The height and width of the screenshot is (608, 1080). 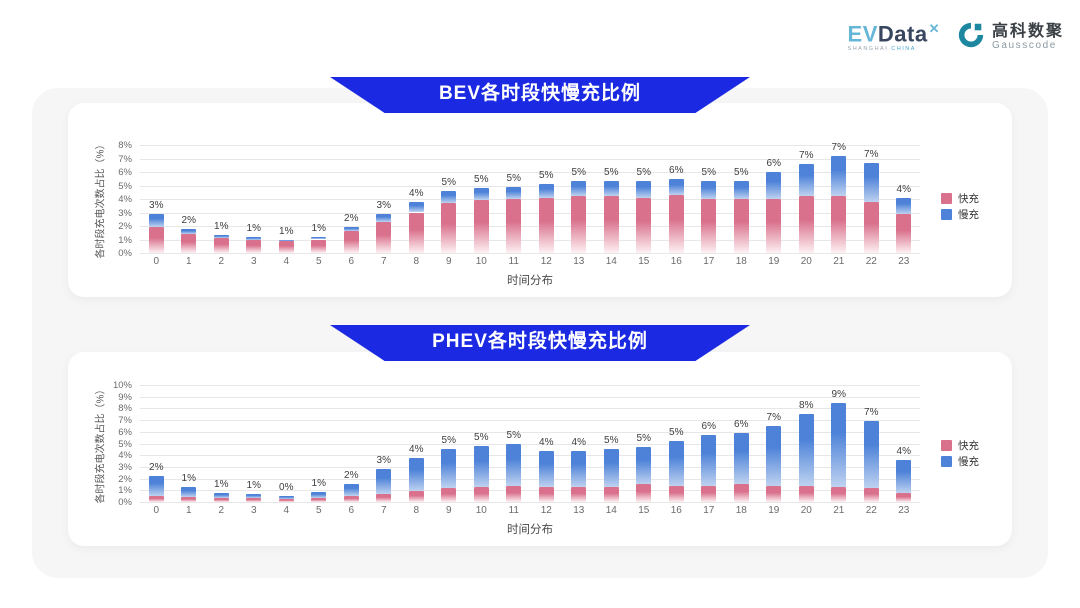 What do you see at coordinates (530, 530) in the screenshot?
I see `x-axis-title: 时间分布` at bounding box center [530, 530].